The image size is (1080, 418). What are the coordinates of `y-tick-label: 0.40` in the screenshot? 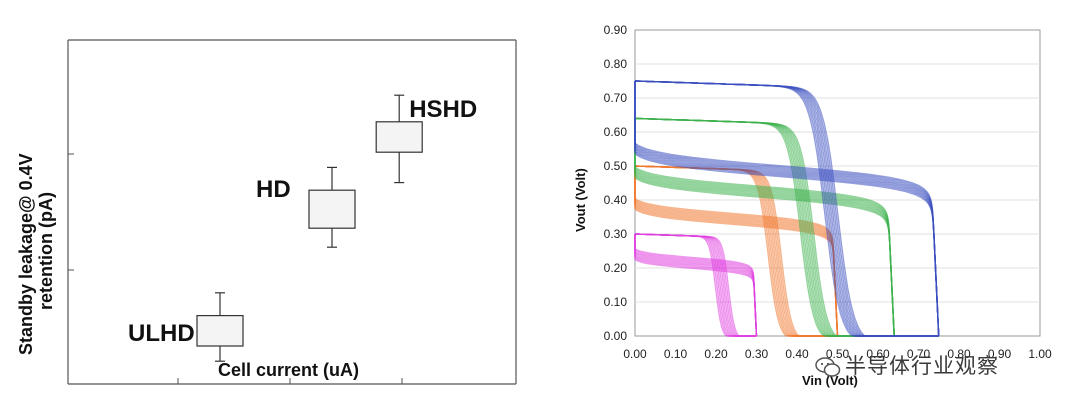 It's located at (616, 200).